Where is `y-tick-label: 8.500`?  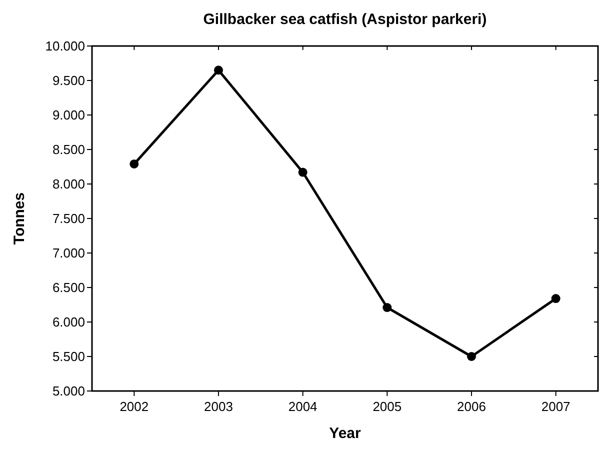 y-tick-label: 8.500 is located at coordinates (68, 150).